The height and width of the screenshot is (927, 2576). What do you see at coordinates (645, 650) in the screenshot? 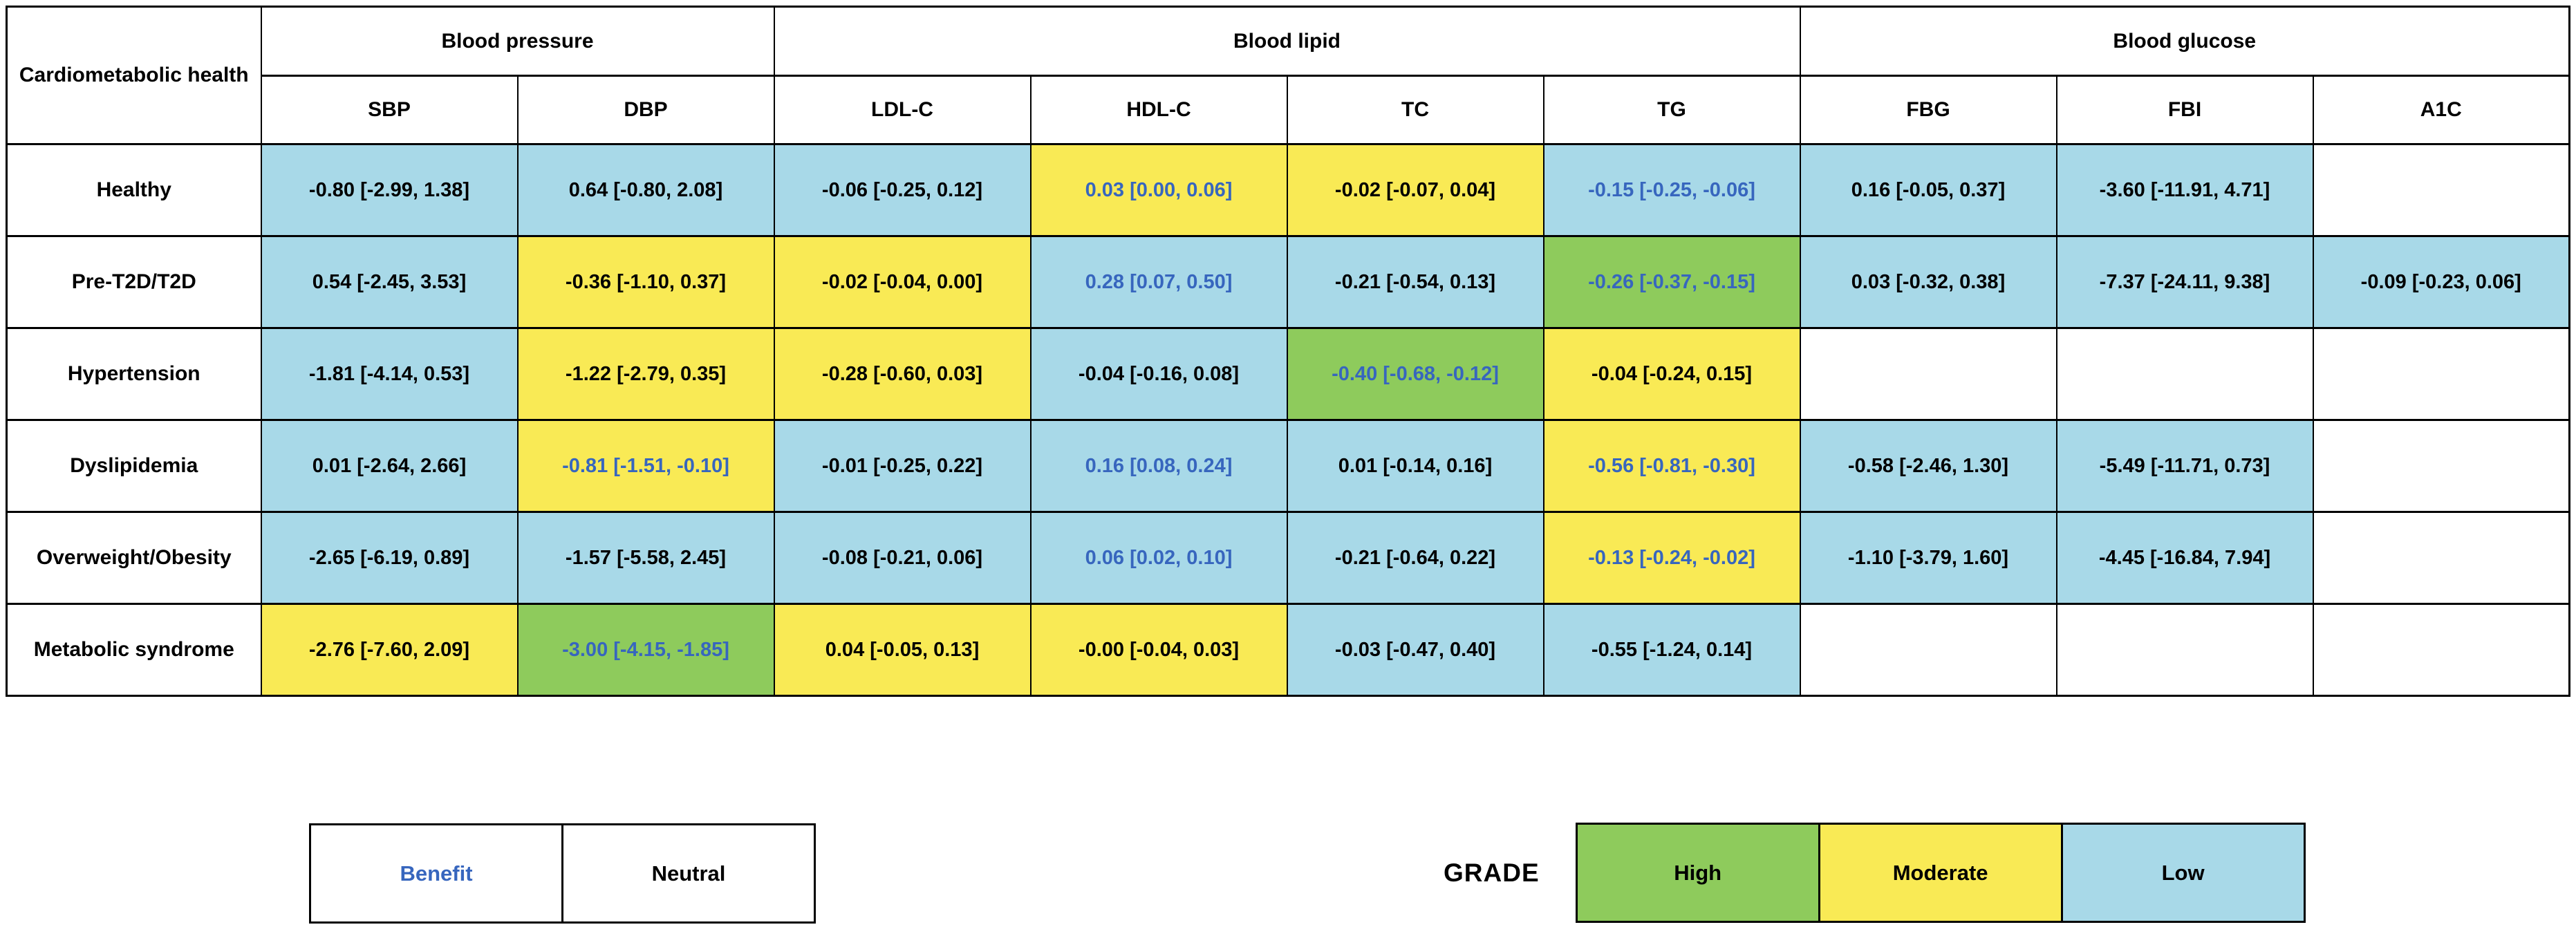
I see `data-cell-metabolic-syndrome-dbp: -3.00 [-4.15, -1.85]` at bounding box center [645, 650].